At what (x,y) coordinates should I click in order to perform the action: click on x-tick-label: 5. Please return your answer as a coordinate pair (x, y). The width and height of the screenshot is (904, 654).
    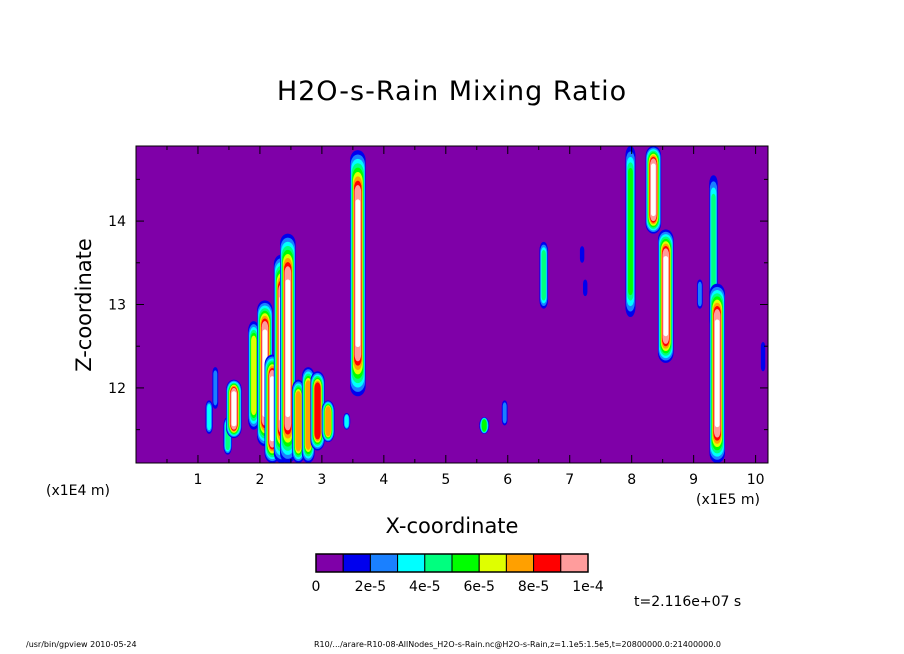
    Looking at the image, I should click on (445, 480).